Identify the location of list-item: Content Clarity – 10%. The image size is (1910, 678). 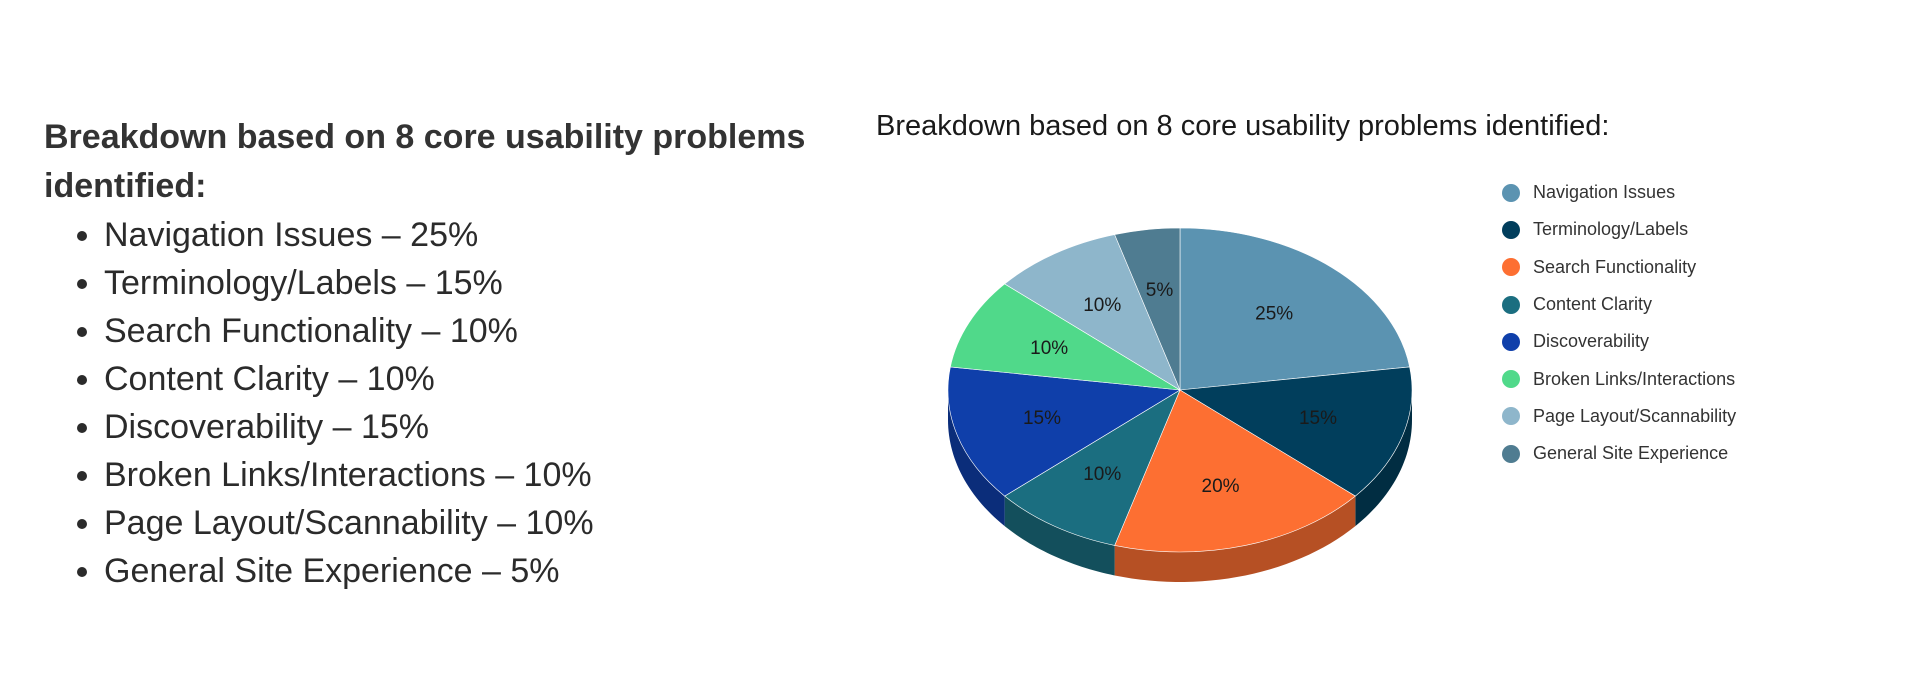
(474, 379).